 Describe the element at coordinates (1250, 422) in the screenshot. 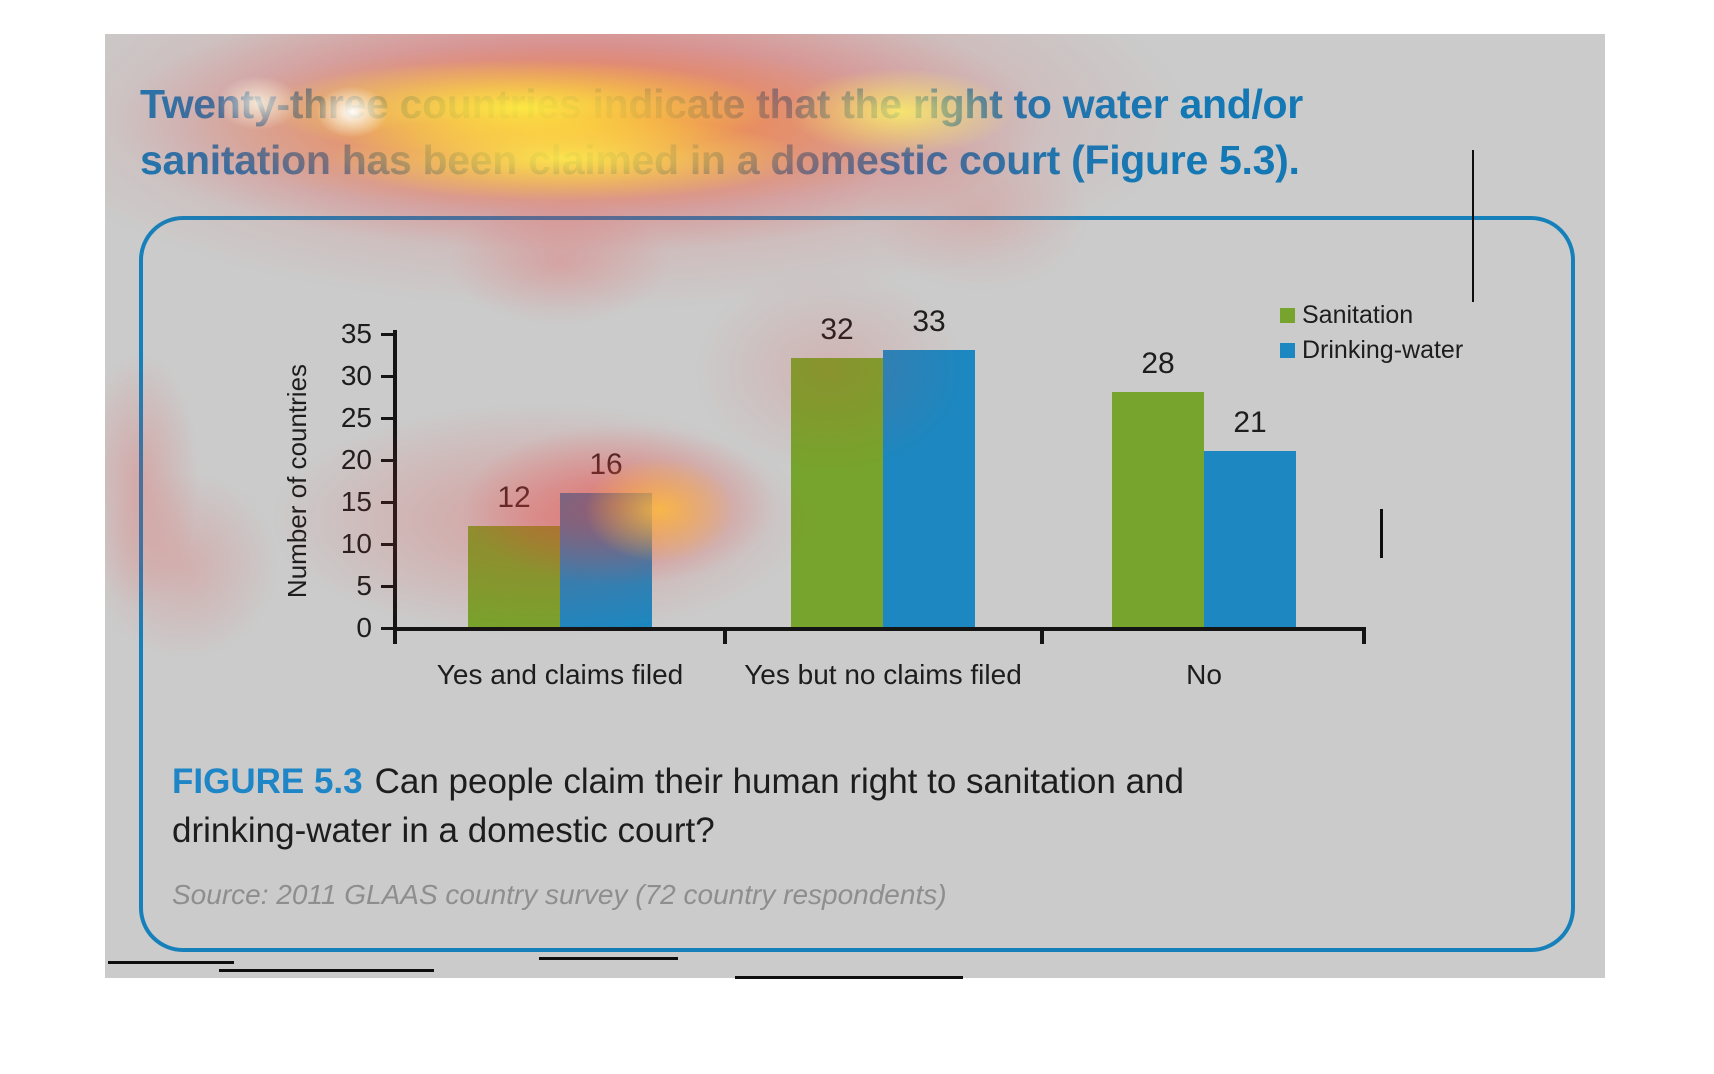

I see `value-label-drinking-water-no: 21` at that location.